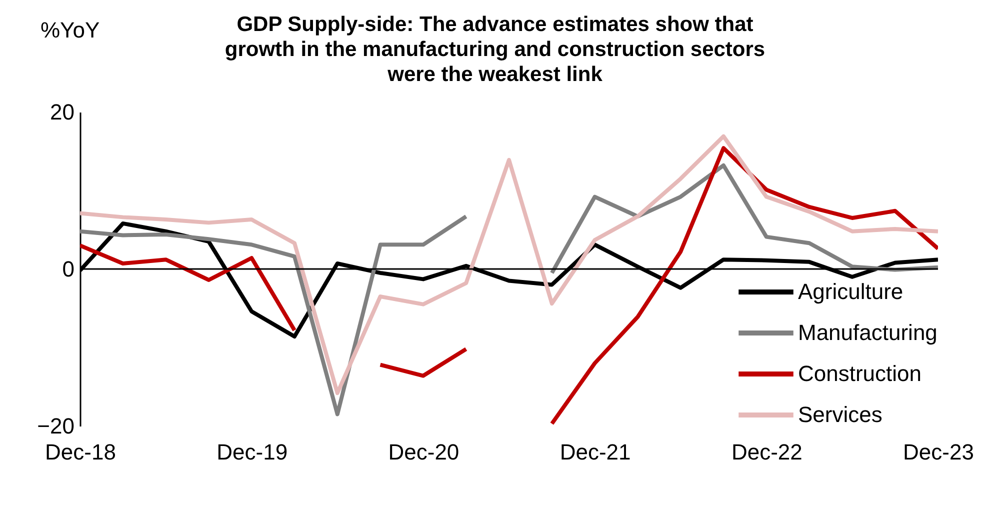 This screenshot has height=523, width=984. What do you see at coordinates (424, 452) in the screenshot?
I see `x-tick-label: Dec-20` at bounding box center [424, 452].